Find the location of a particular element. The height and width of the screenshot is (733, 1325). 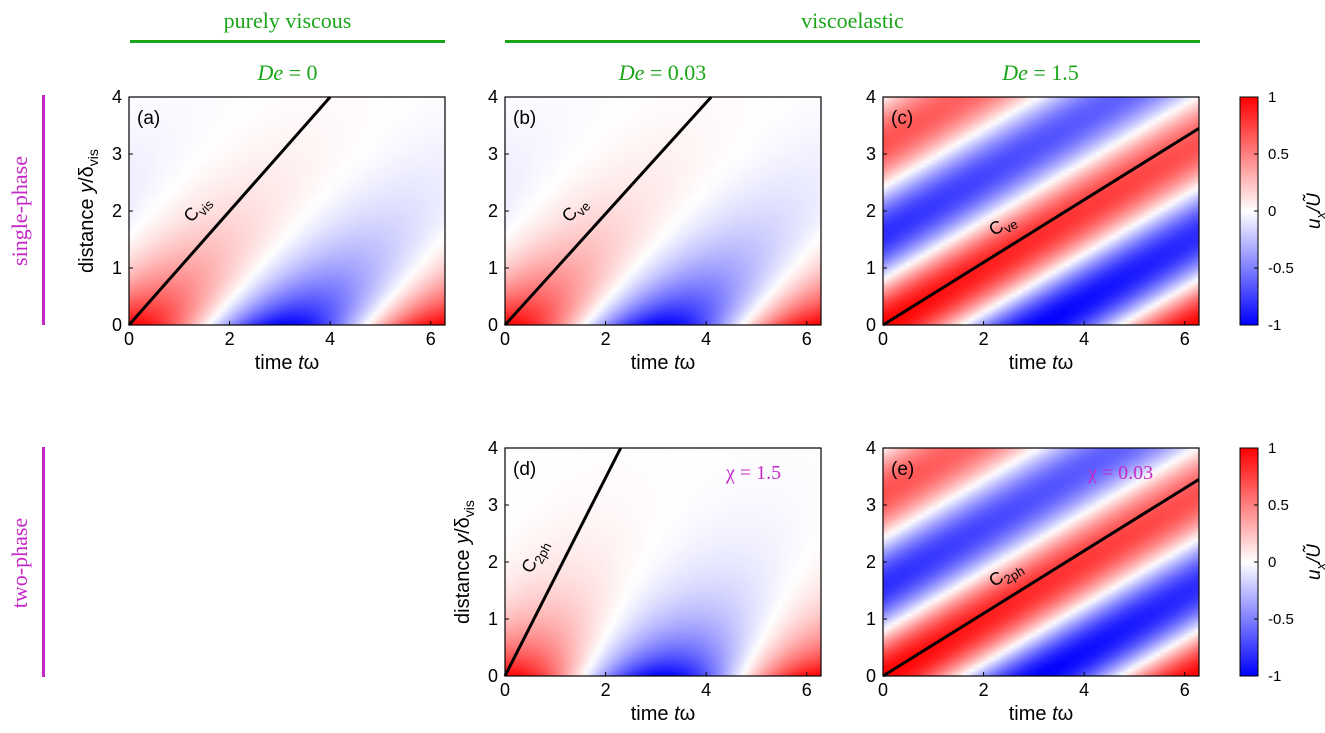

row-label-two-phase: two-phase is located at coordinates (19, 563).